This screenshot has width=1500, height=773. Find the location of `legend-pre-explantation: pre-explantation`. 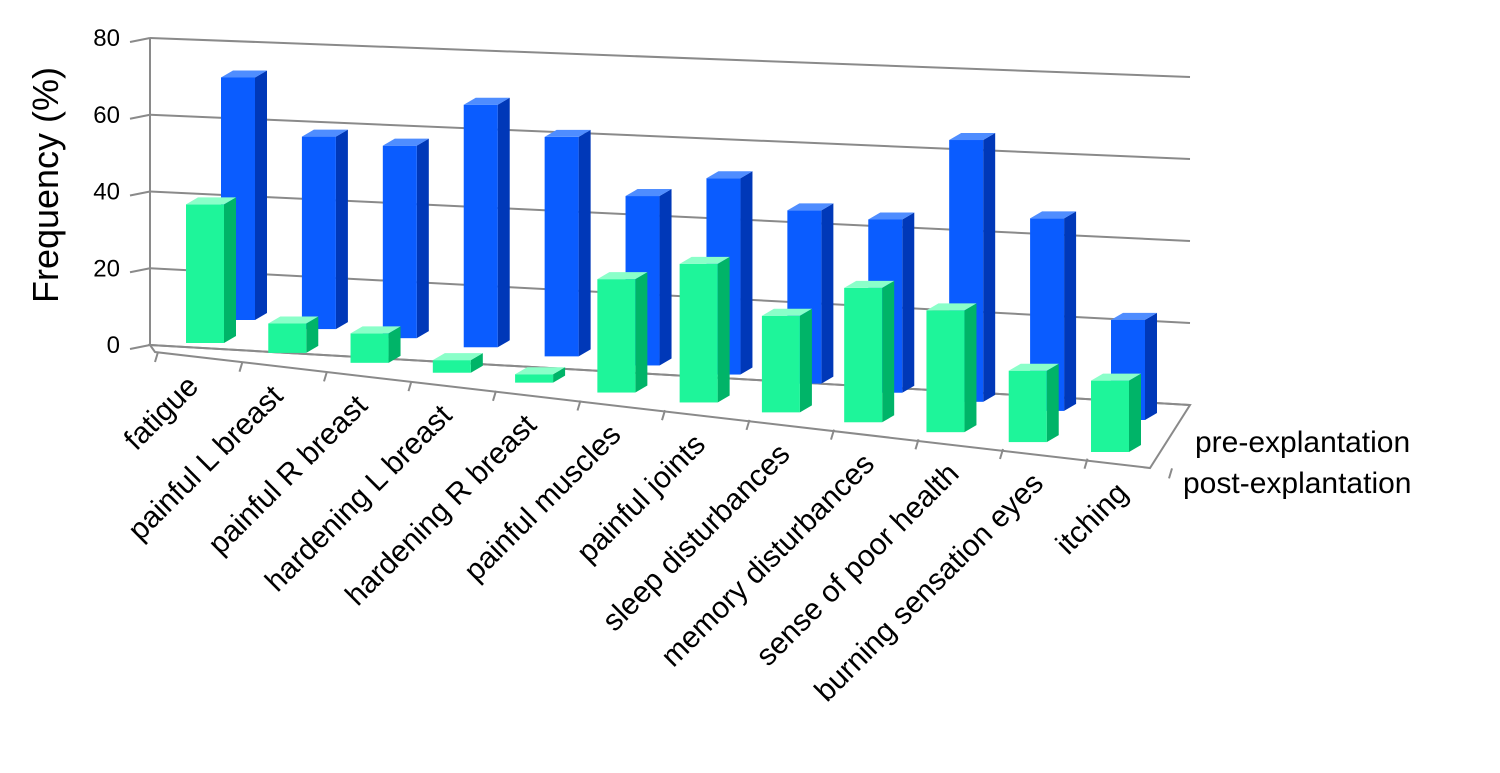

legend-pre-explantation: pre-explantation is located at coordinates (1302, 442).